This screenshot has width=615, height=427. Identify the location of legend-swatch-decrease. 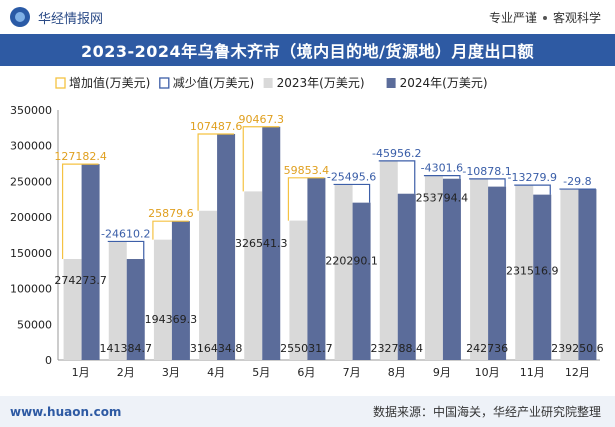
(164, 83).